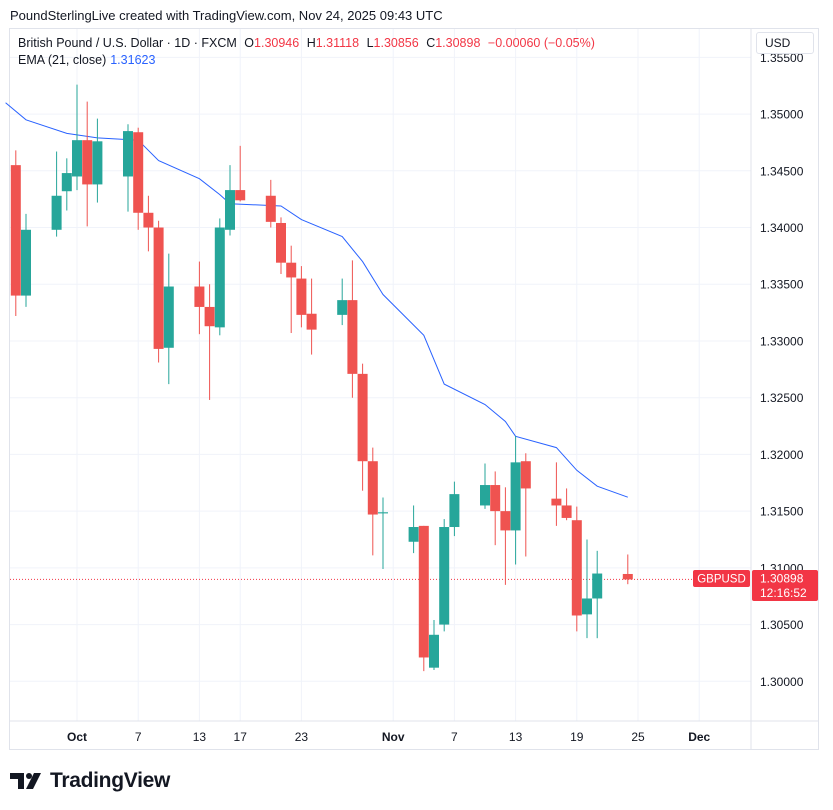  I want to click on low-key: L, so click(370, 43).